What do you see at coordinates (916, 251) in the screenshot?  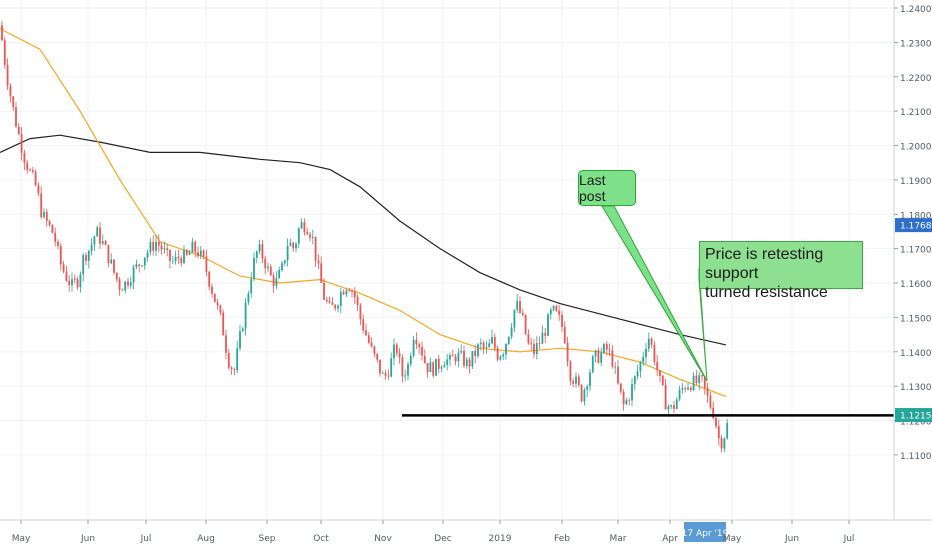 I see `y-tick-label: 1.17000` at bounding box center [916, 251].